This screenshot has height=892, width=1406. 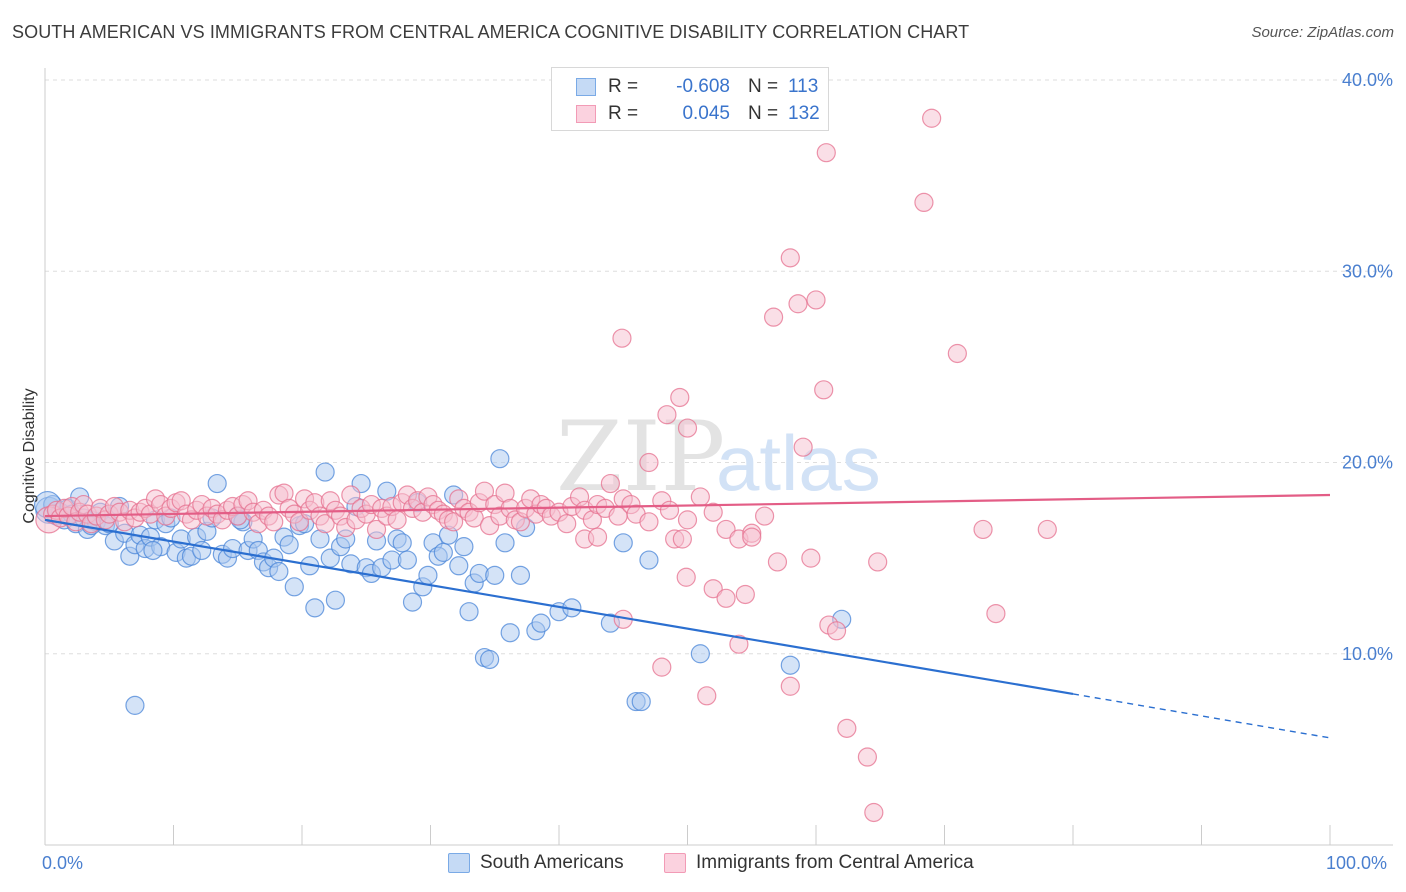 I want to click on y-tick-labels: 10.0% 20.0% 30.0% 40.0%, so click(x=1367, y=367).